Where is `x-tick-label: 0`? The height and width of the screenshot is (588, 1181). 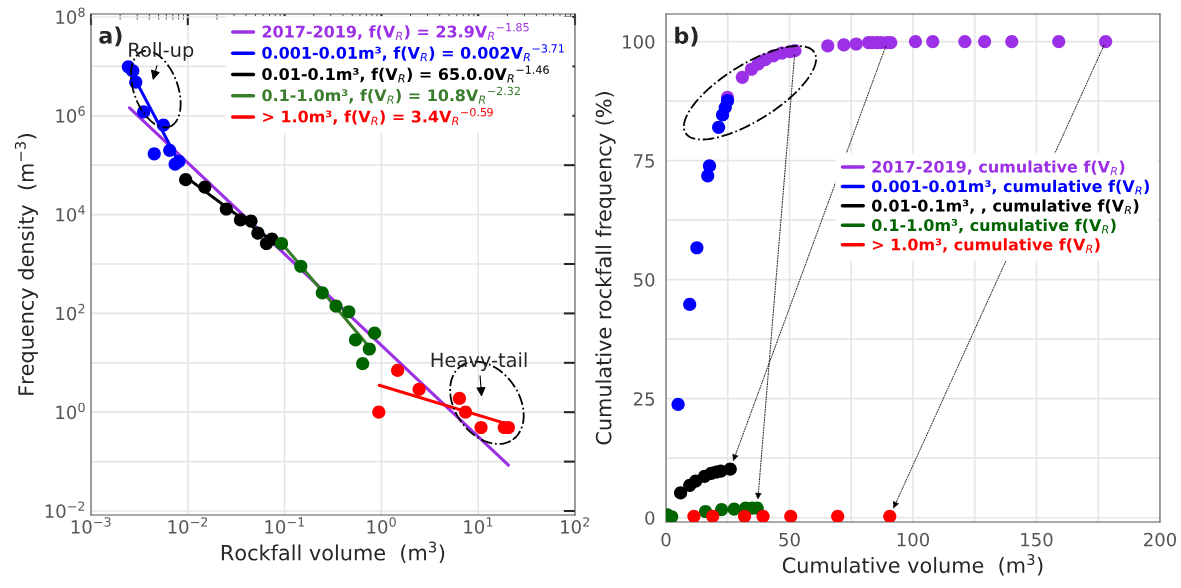 x-tick-label: 0 is located at coordinates (666, 539).